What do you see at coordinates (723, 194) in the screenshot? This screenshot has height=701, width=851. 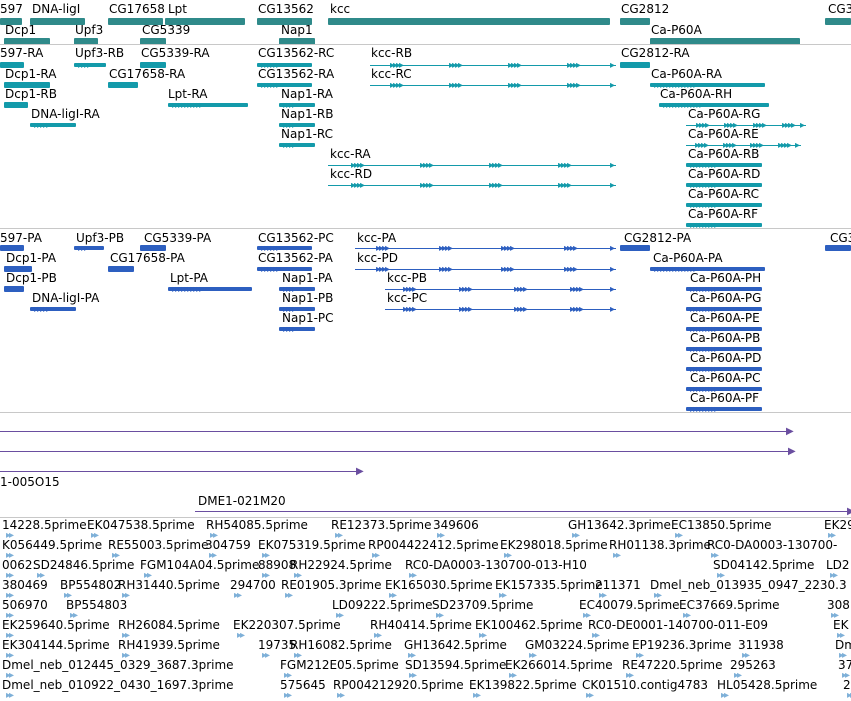 I see `feature-label: Ca-P60A-RC` at bounding box center [723, 194].